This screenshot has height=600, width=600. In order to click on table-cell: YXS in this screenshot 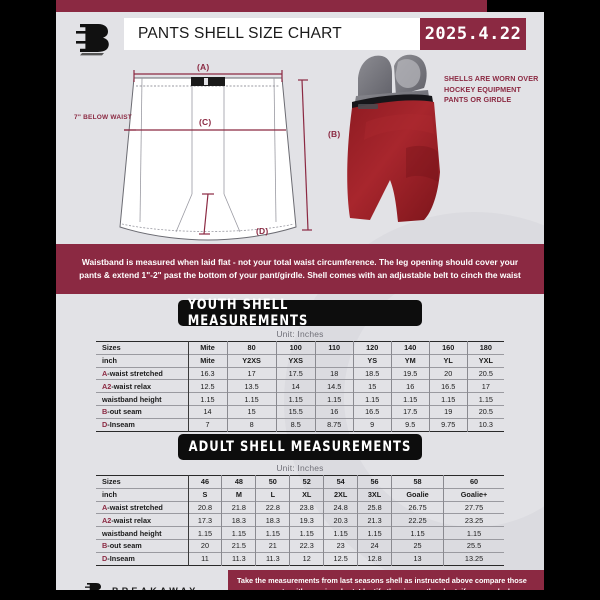, I will do `click(296, 361)`.